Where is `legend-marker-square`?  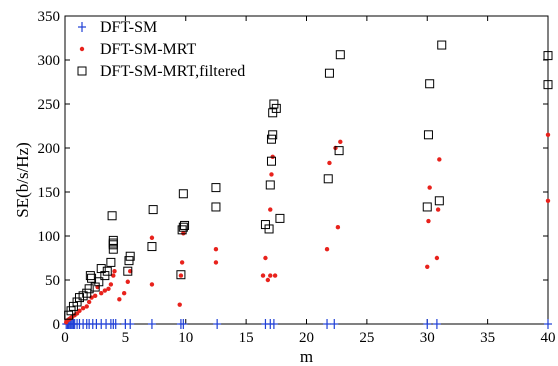 legend-marker-square is located at coordinates (82, 71).